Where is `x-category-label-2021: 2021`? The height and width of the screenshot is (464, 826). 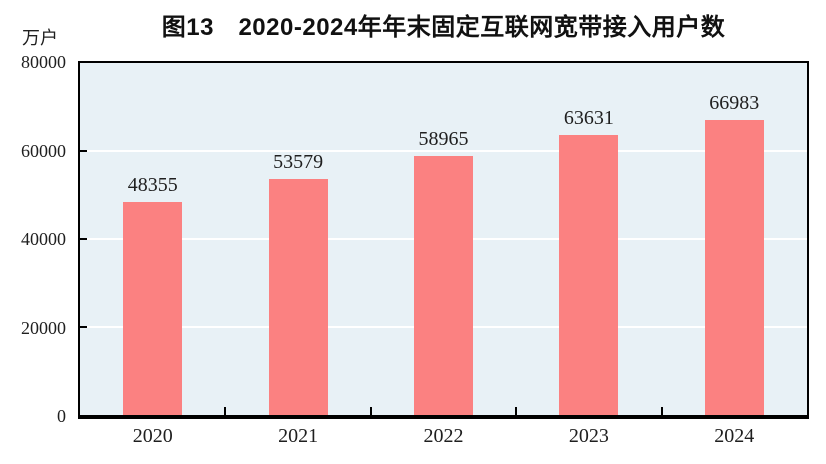
x-category-label-2021: 2021 is located at coordinates (298, 436).